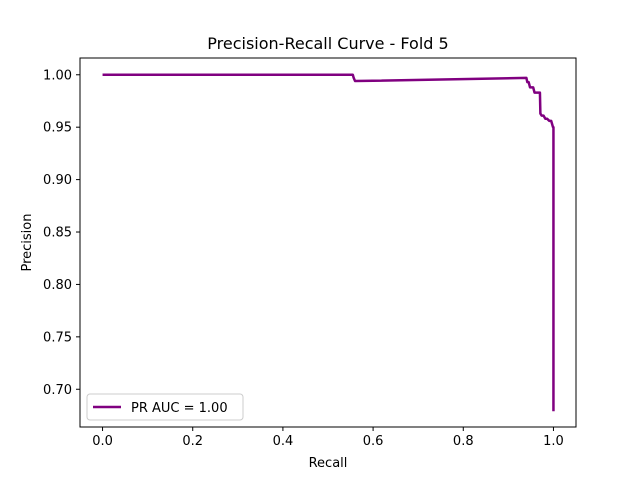 The image size is (640, 480). Describe the element at coordinates (373, 441) in the screenshot. I see `x-tick-label: 0.6` at that location.